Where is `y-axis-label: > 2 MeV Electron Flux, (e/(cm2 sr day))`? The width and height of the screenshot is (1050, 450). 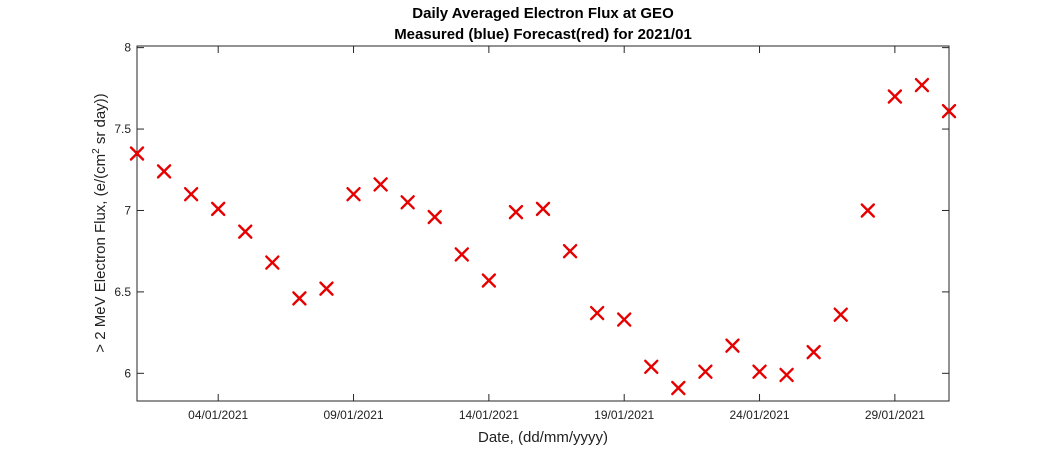
y-axis-label: > 2 MeV Electron Flux, (e/(cm2 sr day)) is located at coordinates (100, 222).